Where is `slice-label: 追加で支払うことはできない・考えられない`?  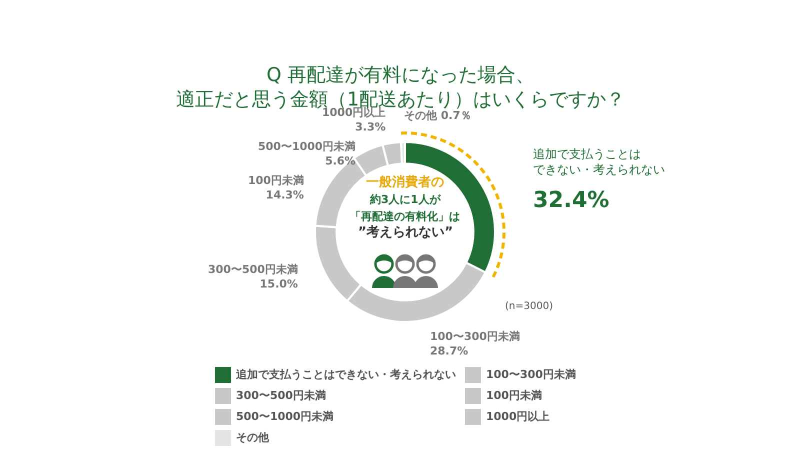 slice-label: 追加で支払うことはできない・考えられない is located at coordinates (599, 162).